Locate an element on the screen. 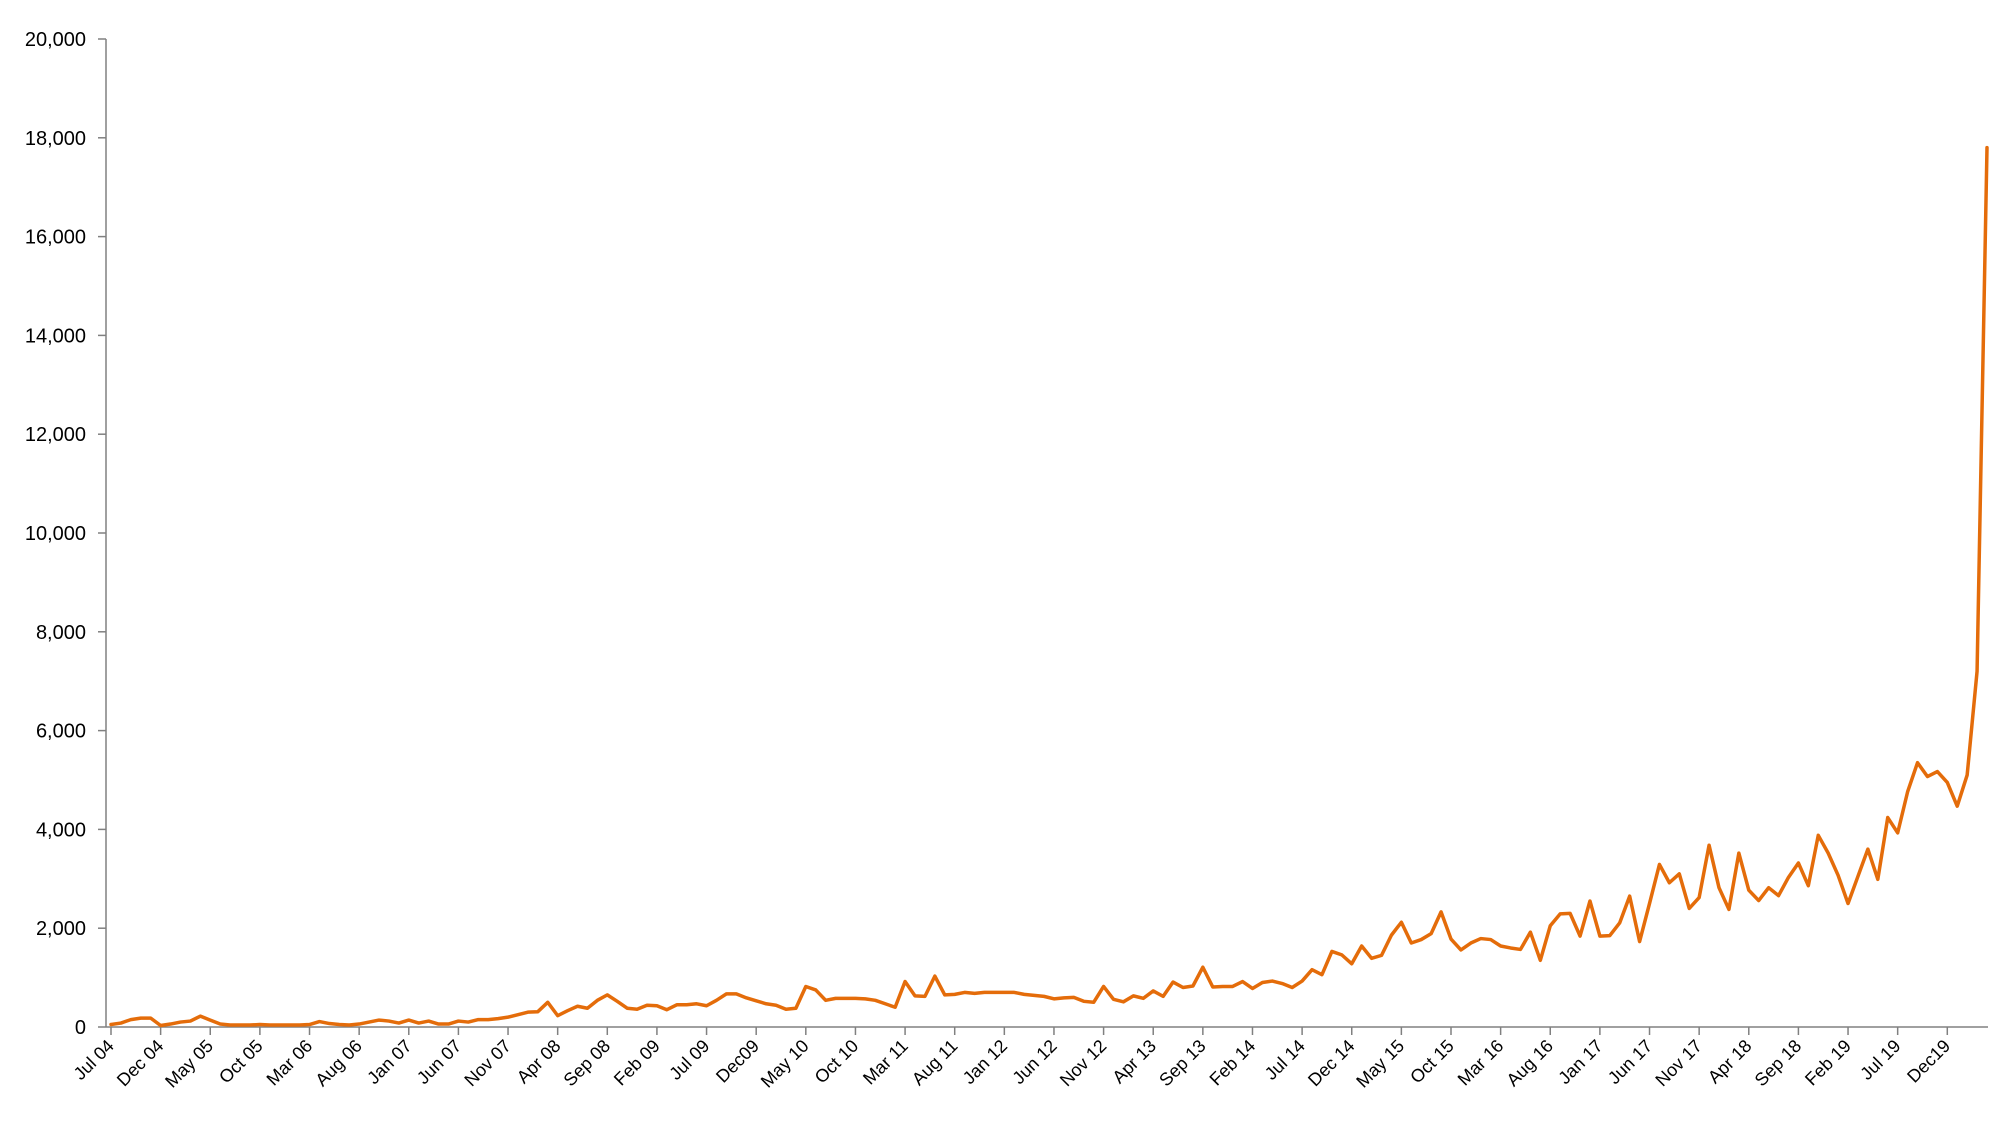  x-tick-label: Feb 14 is located at coordinates (1233, 1063).